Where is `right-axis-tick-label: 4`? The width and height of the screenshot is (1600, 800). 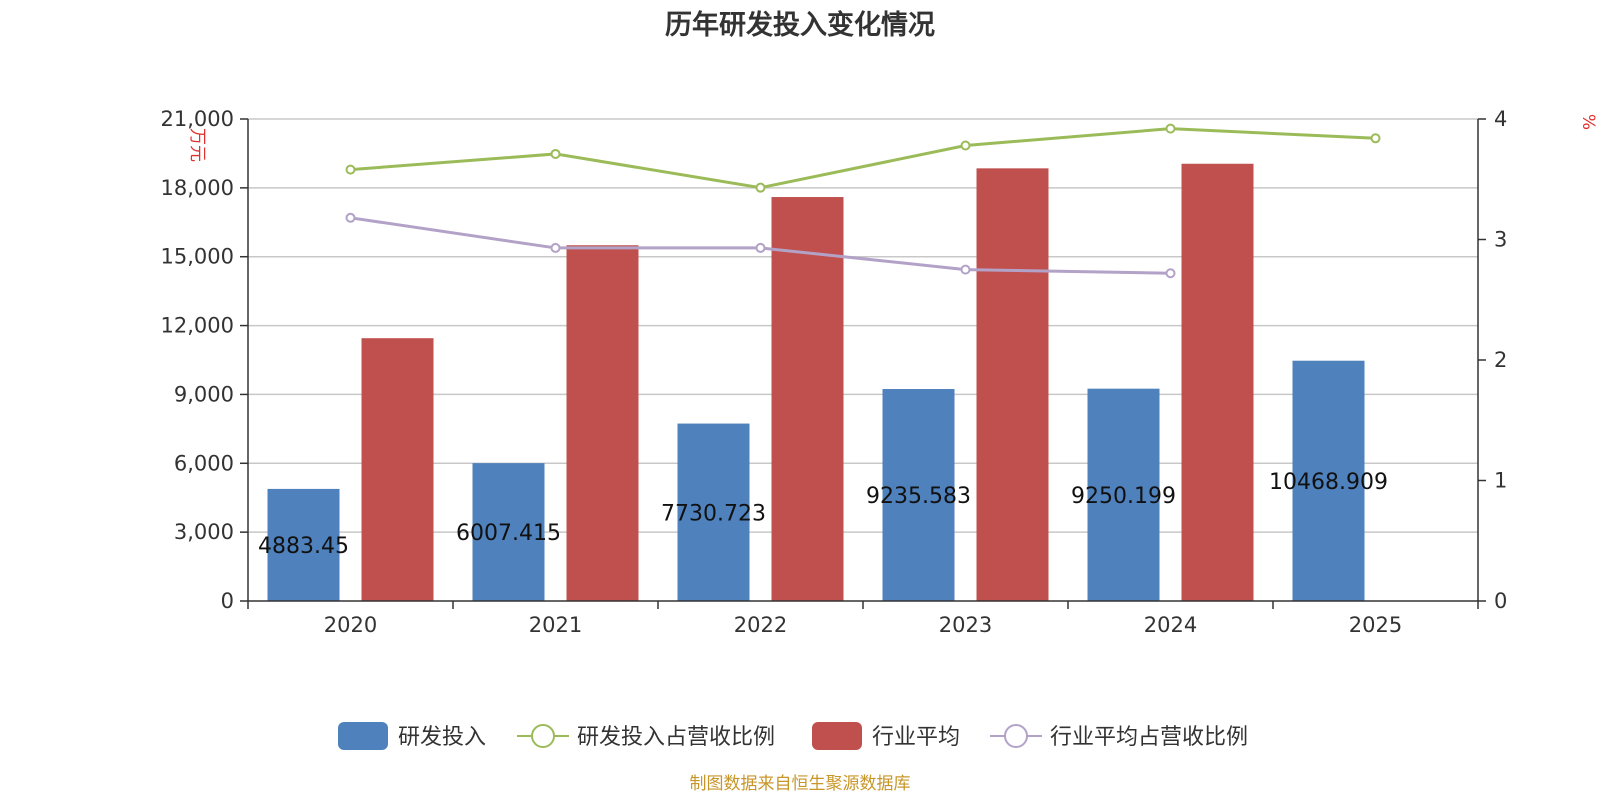
right-axis-tick-label: 4 is located at coordinates (1500, 119).